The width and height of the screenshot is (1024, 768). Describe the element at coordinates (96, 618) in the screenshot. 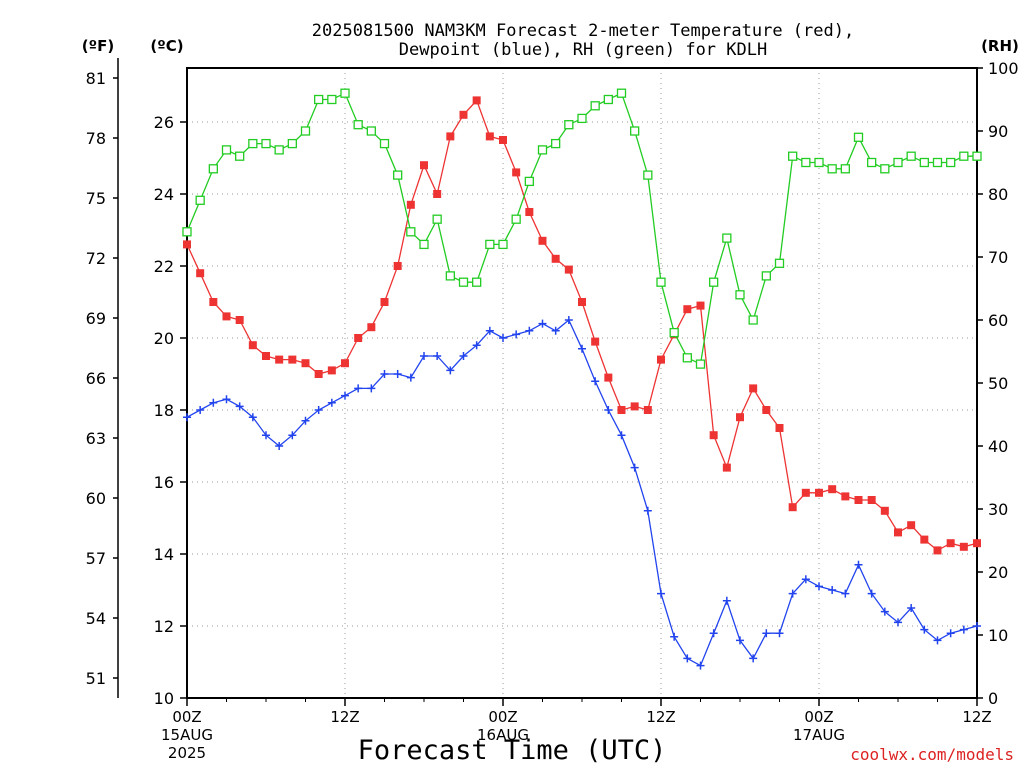

I see `fahrenheit-tick-label: 54` at that location.